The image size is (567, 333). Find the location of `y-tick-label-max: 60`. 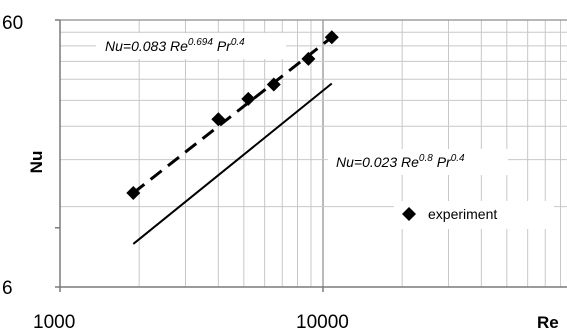

y-tick-label-max: 60 is located at coordinates (12, 23).